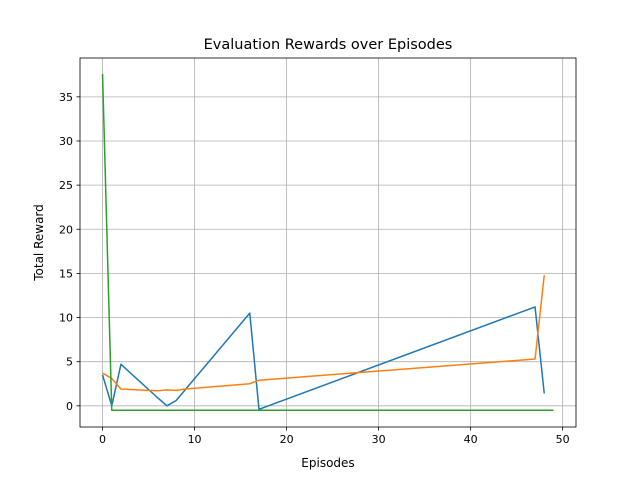 The height and width of the screenshot is (480, 640). I want to click on y-tick-label: 0, so click(69, 406).